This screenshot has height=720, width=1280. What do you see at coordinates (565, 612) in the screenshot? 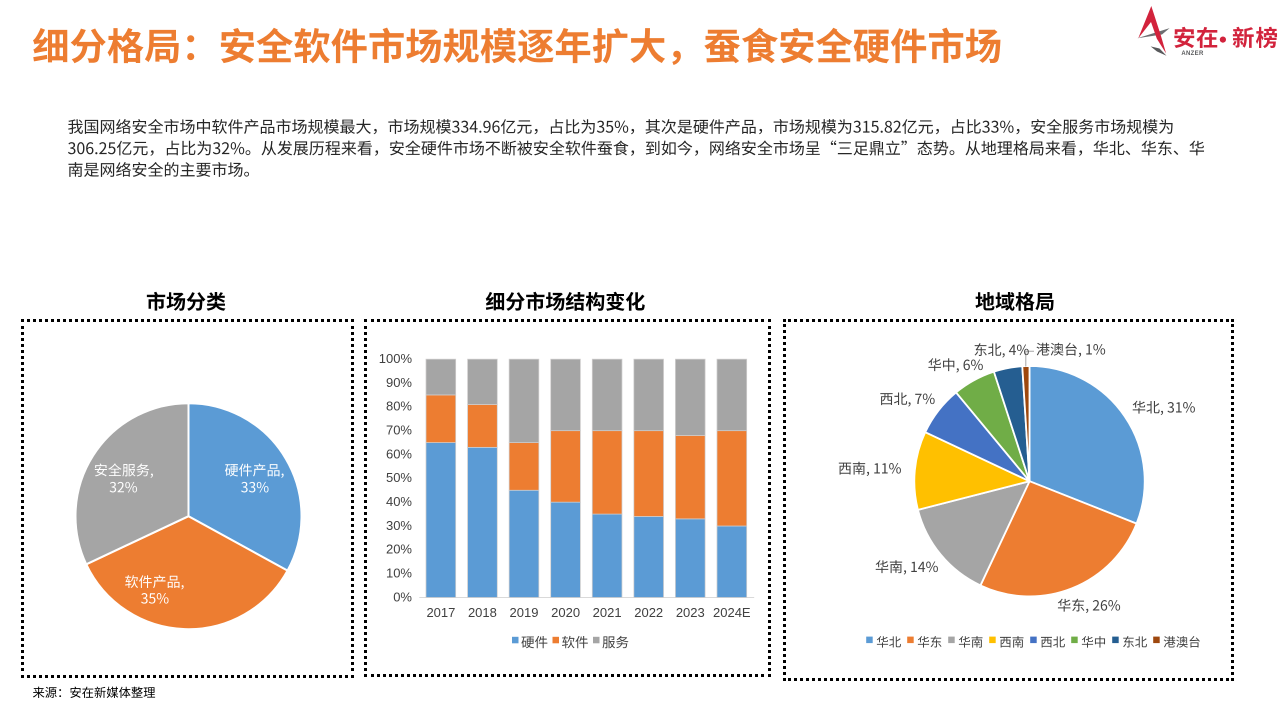
I see `svg-text: 2020` at bounding box center [565, 612].